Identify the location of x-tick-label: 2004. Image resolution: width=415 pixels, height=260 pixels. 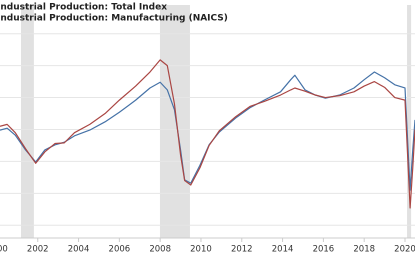
(79, 250).